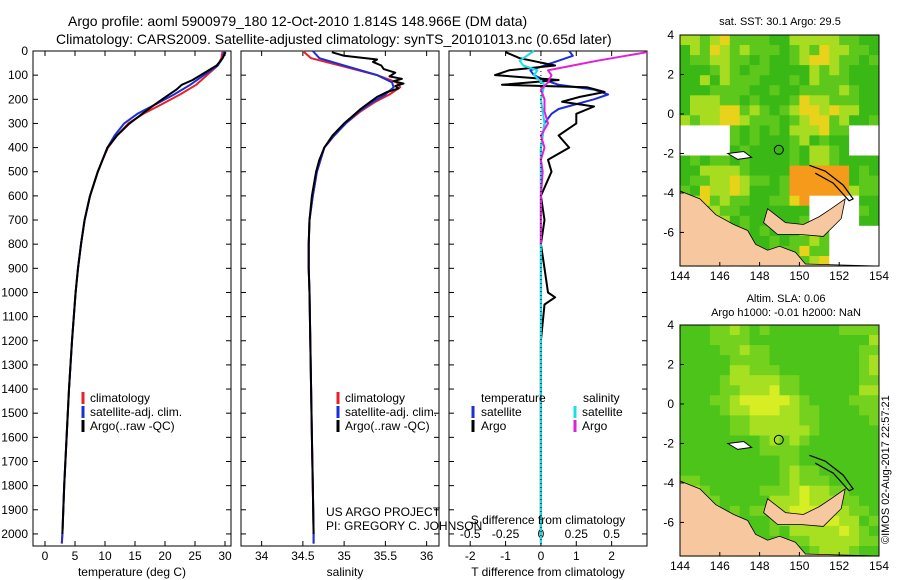  What do you see at coordinates (778, 439) in the screenshot?
I see `argo-float-marker` at bounding box center [778, 439].